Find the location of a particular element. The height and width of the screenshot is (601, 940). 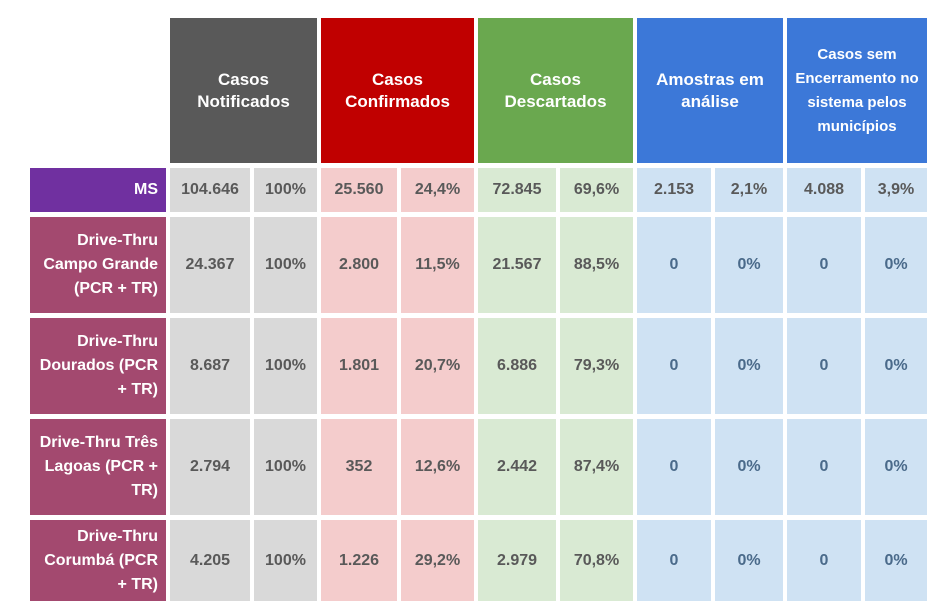

cell-confirmados-count: 1.226 is located at coordinates (359, 560).